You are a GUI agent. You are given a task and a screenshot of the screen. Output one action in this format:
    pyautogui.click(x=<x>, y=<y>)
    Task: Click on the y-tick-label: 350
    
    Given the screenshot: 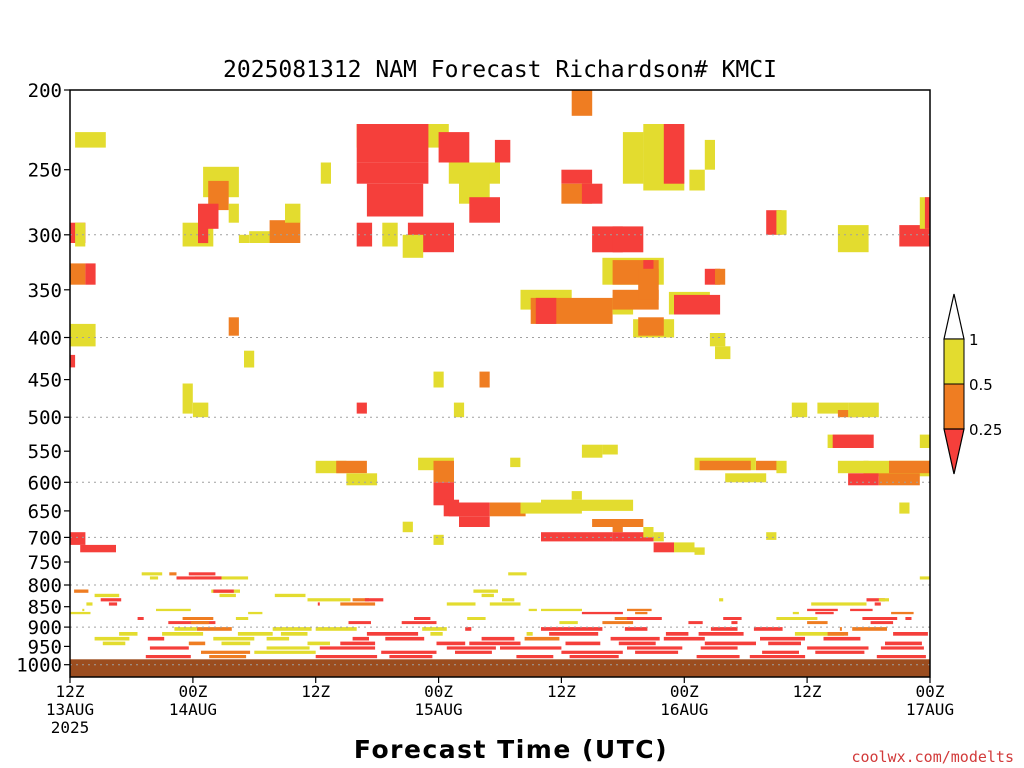 What is the action you would take?
    pyautogui.click(x=45, y=291)
    